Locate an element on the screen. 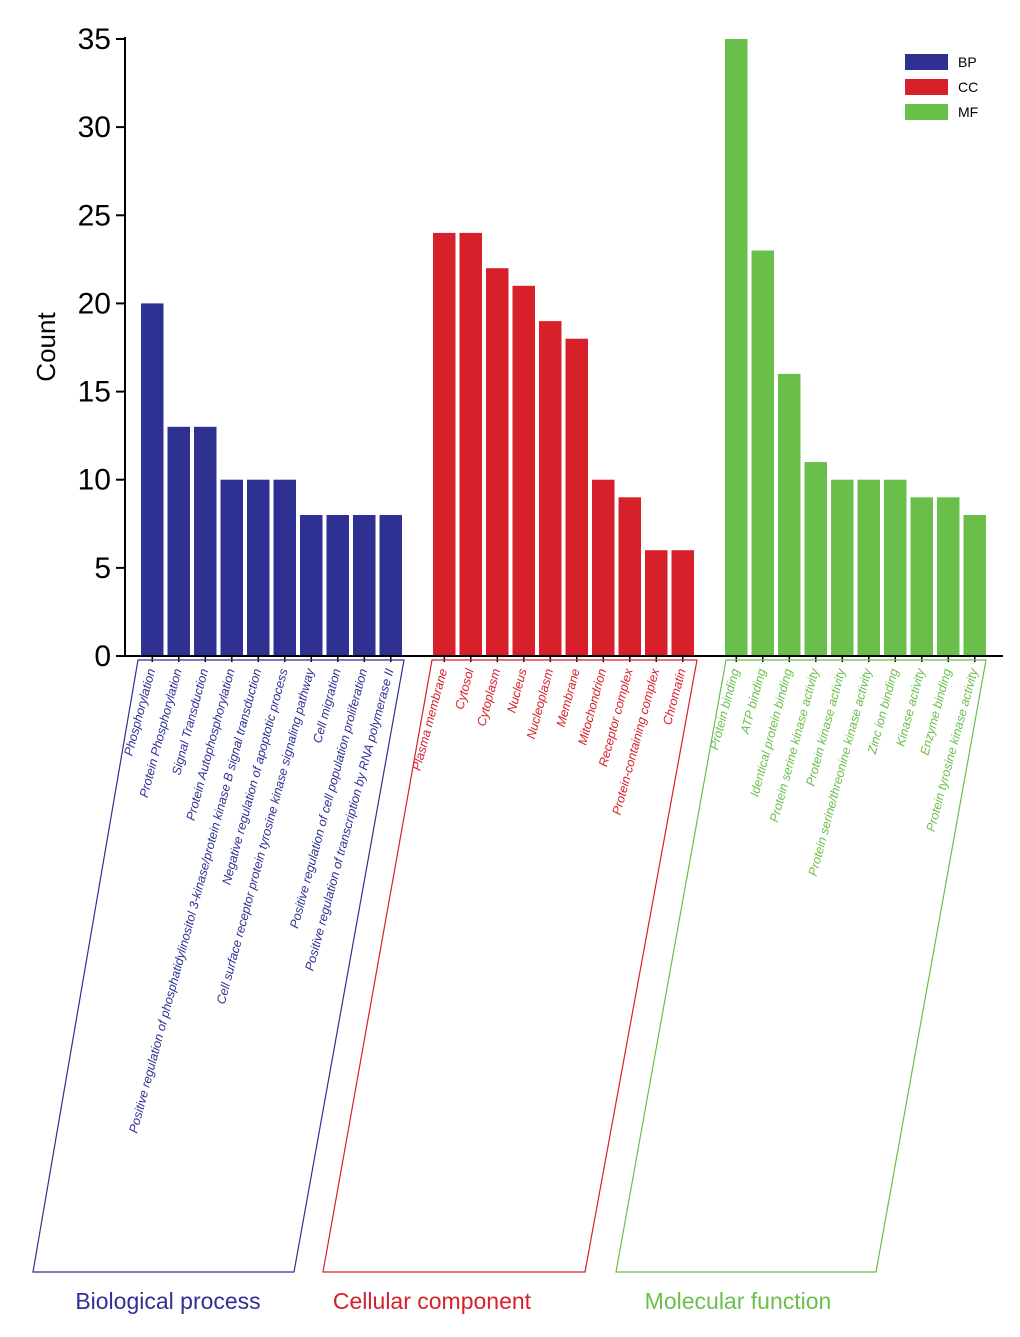 The image size is (1020, 1337). category-label-cc-6: Membrane is located at coordinates (568, 697).